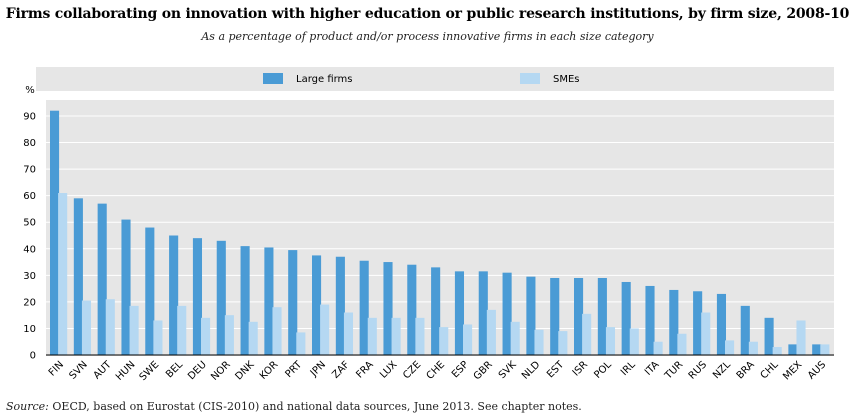 The height and width of the screenshot is (419, 855). Describe the element at coordinates (197, 296) in the screenshot. I see `bar-large-deu` at that location.